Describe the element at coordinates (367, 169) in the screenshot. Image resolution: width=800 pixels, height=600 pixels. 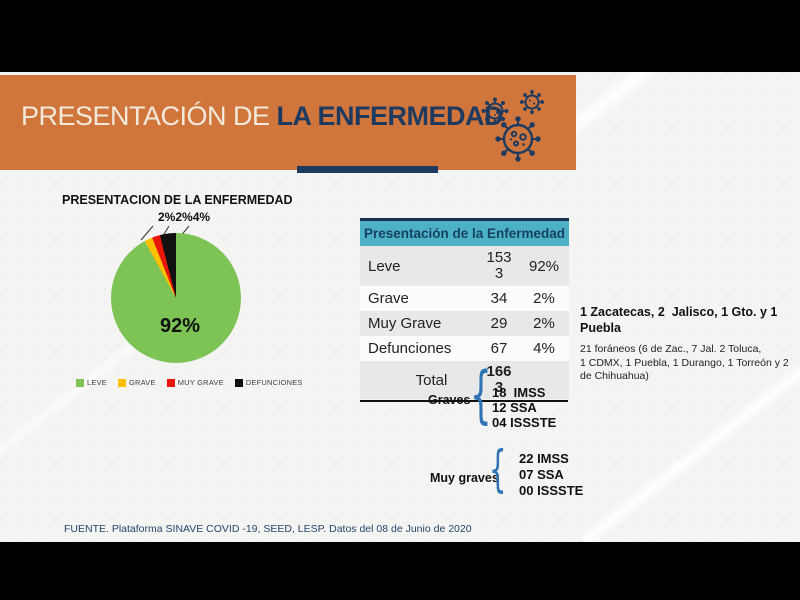
I see `navy-accent-bar` at that location.